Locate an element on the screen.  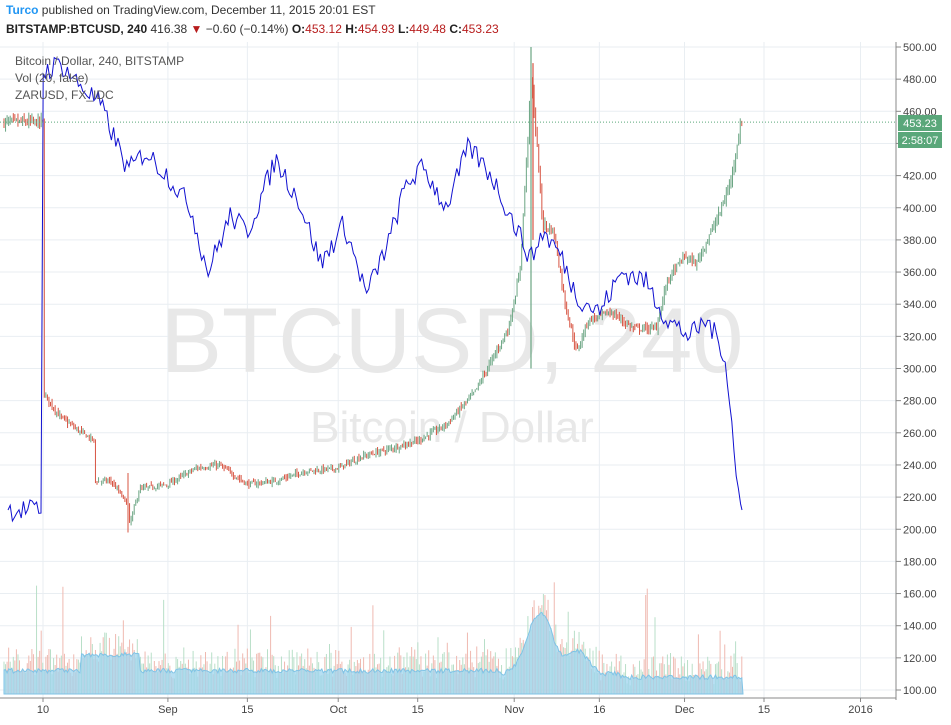
y-tick-label: 220.00 is located at coordinates (920, 498).